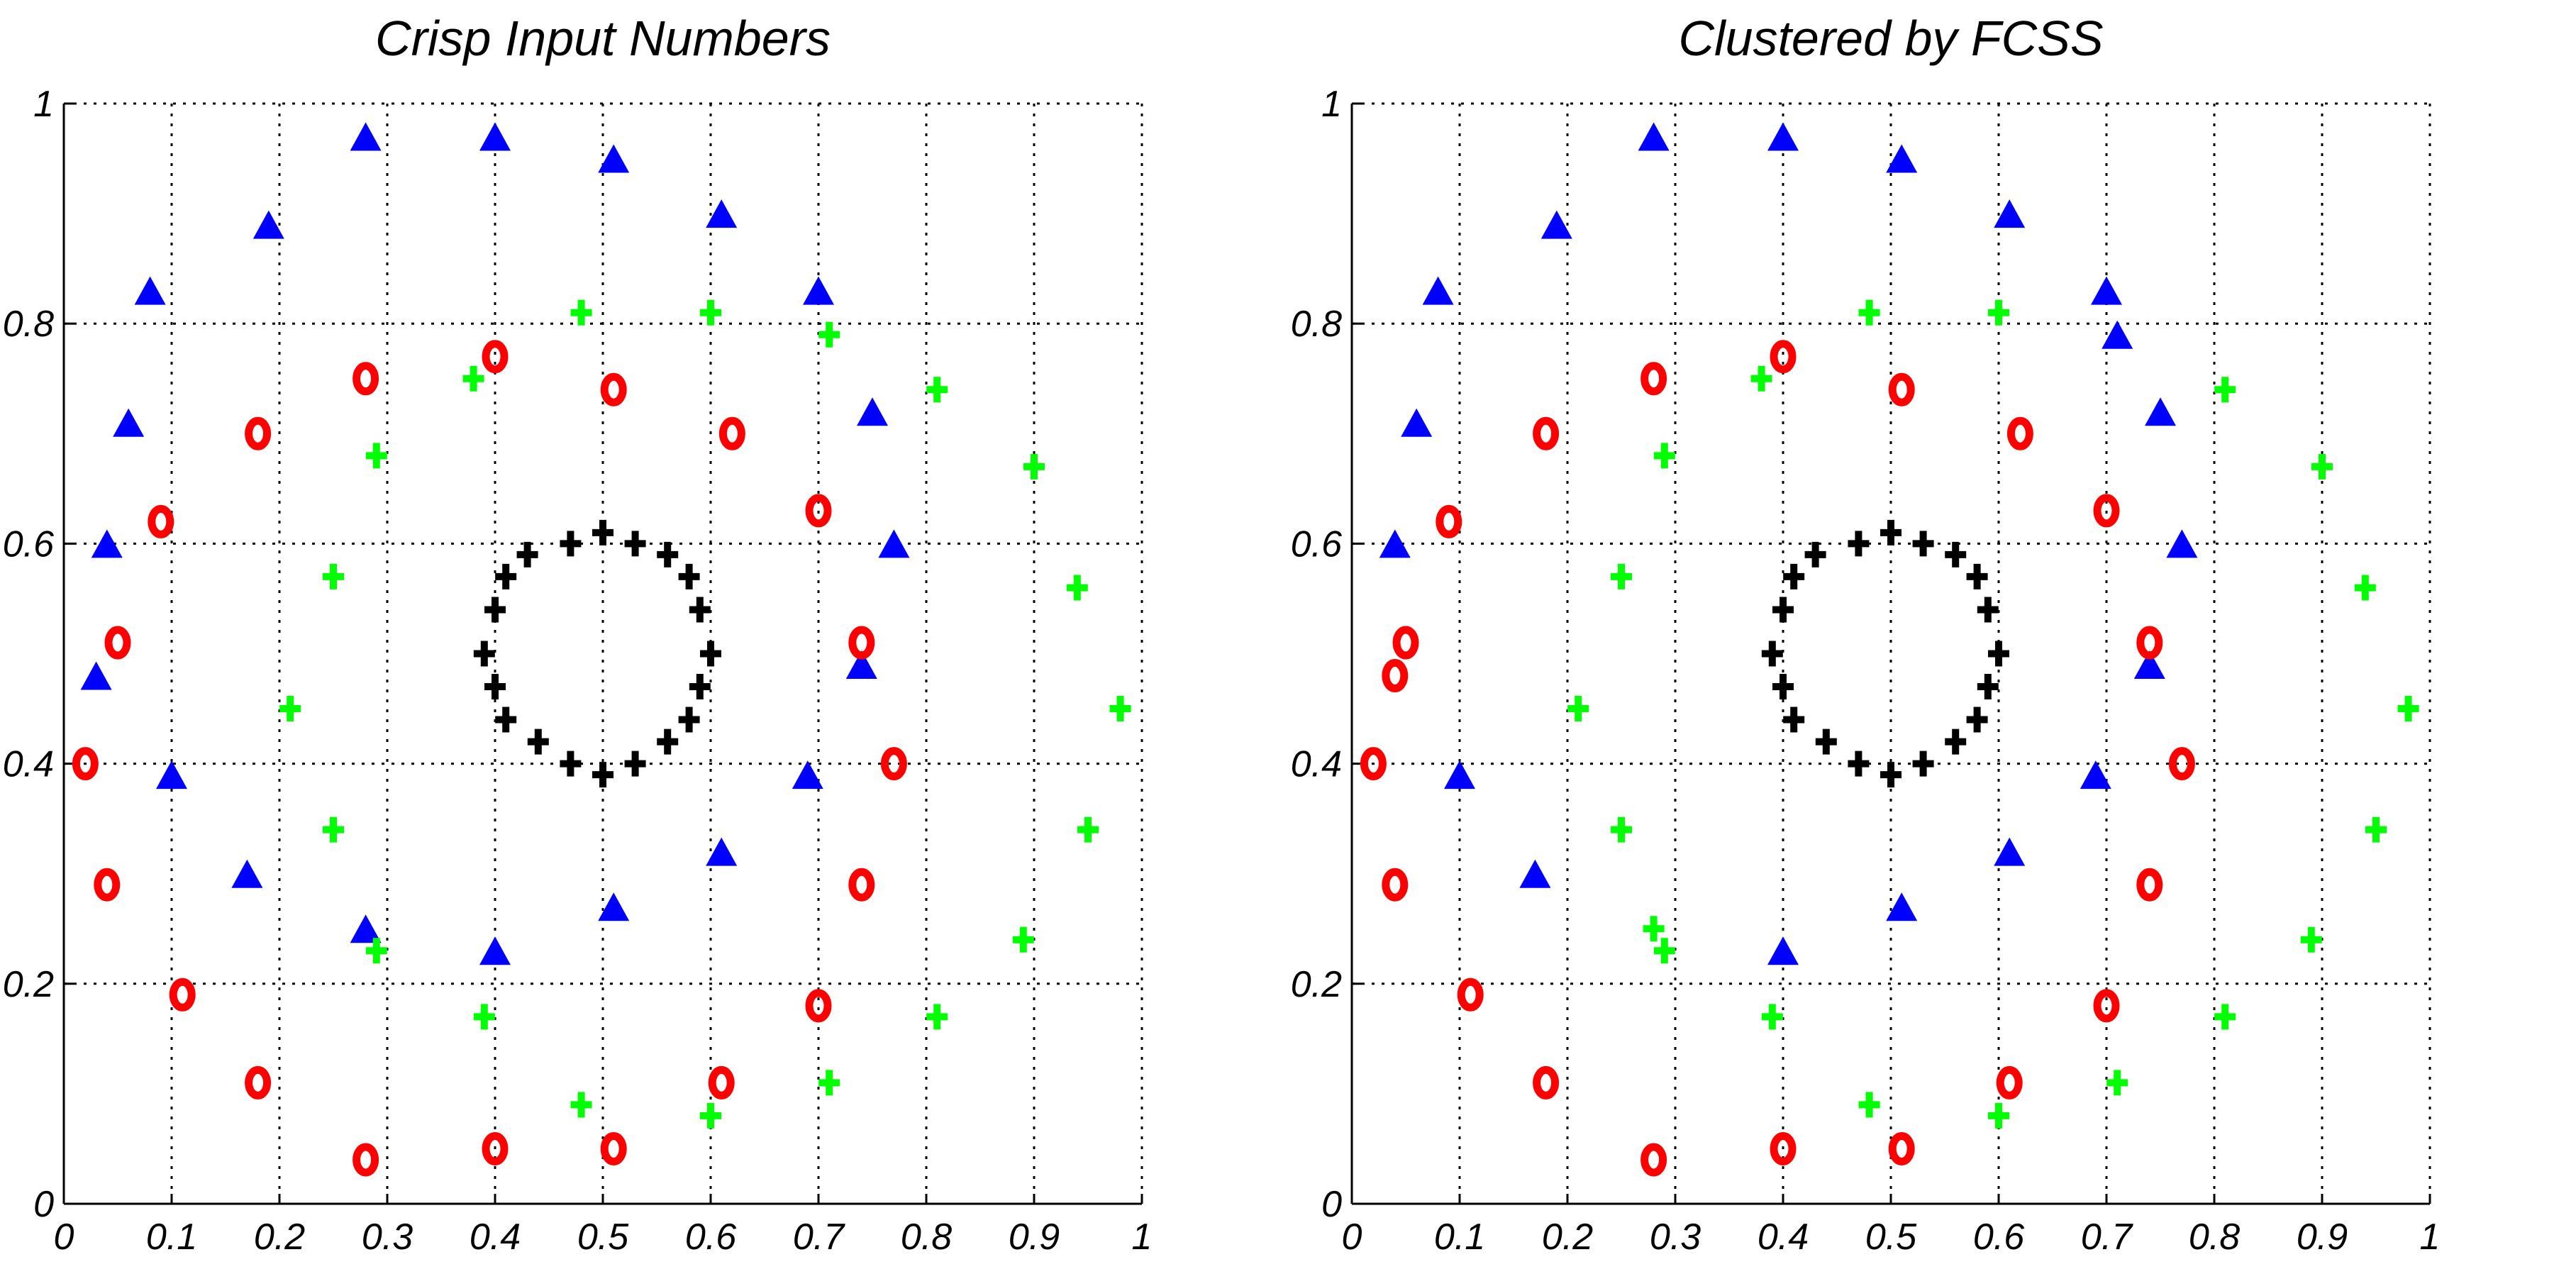  Describe the element at coordinates (926, 1237) in the screenshot. I see `x-tick-label: 0.8` at that location.